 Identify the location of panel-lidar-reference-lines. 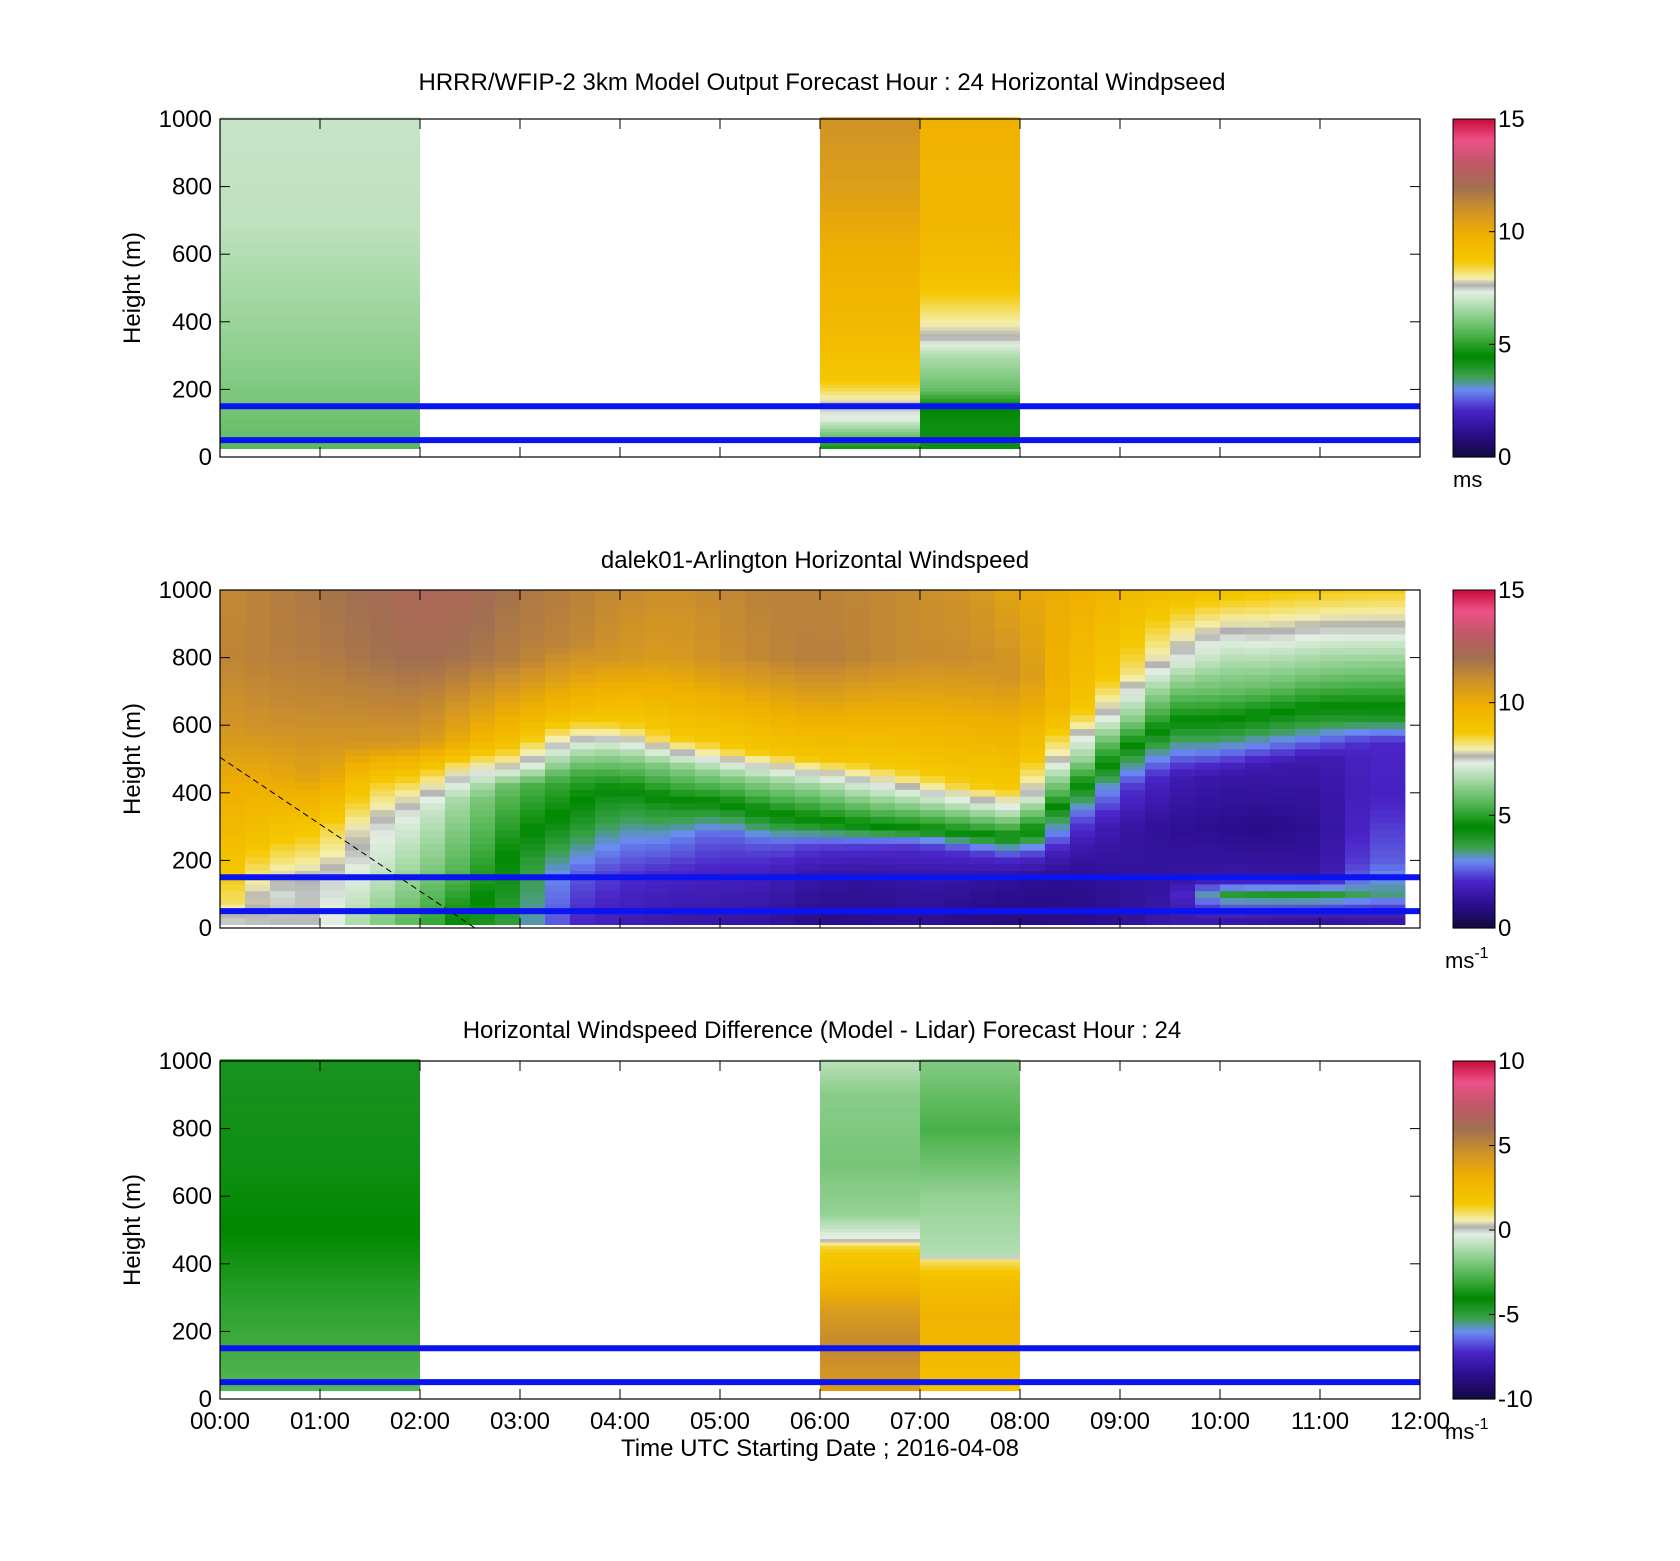
(820, 894).